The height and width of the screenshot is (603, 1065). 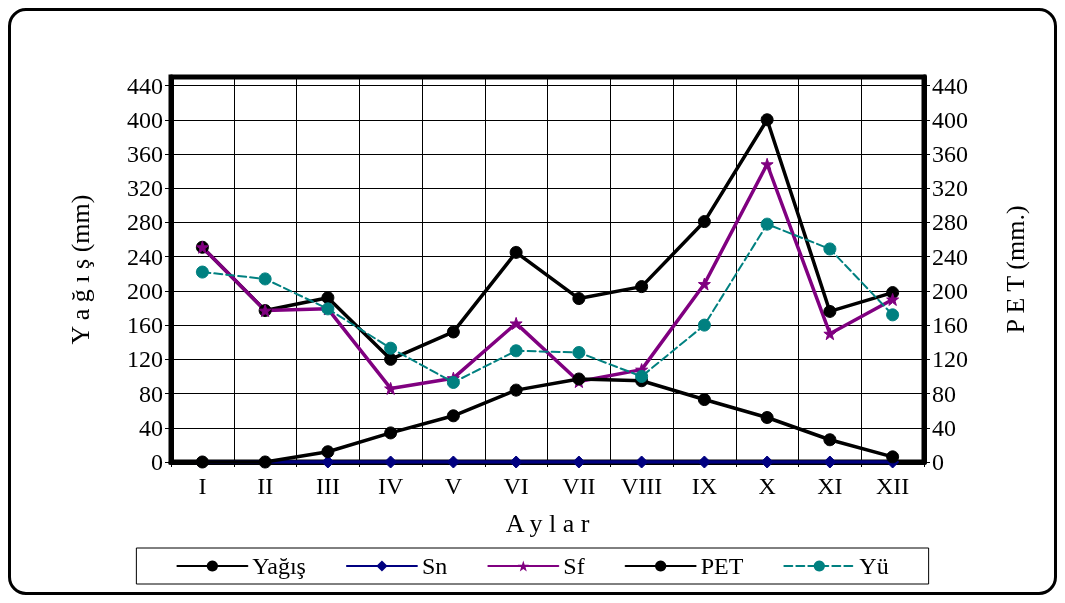 I want to click on y2-tick-label: 120, so click(x=950, y=359).